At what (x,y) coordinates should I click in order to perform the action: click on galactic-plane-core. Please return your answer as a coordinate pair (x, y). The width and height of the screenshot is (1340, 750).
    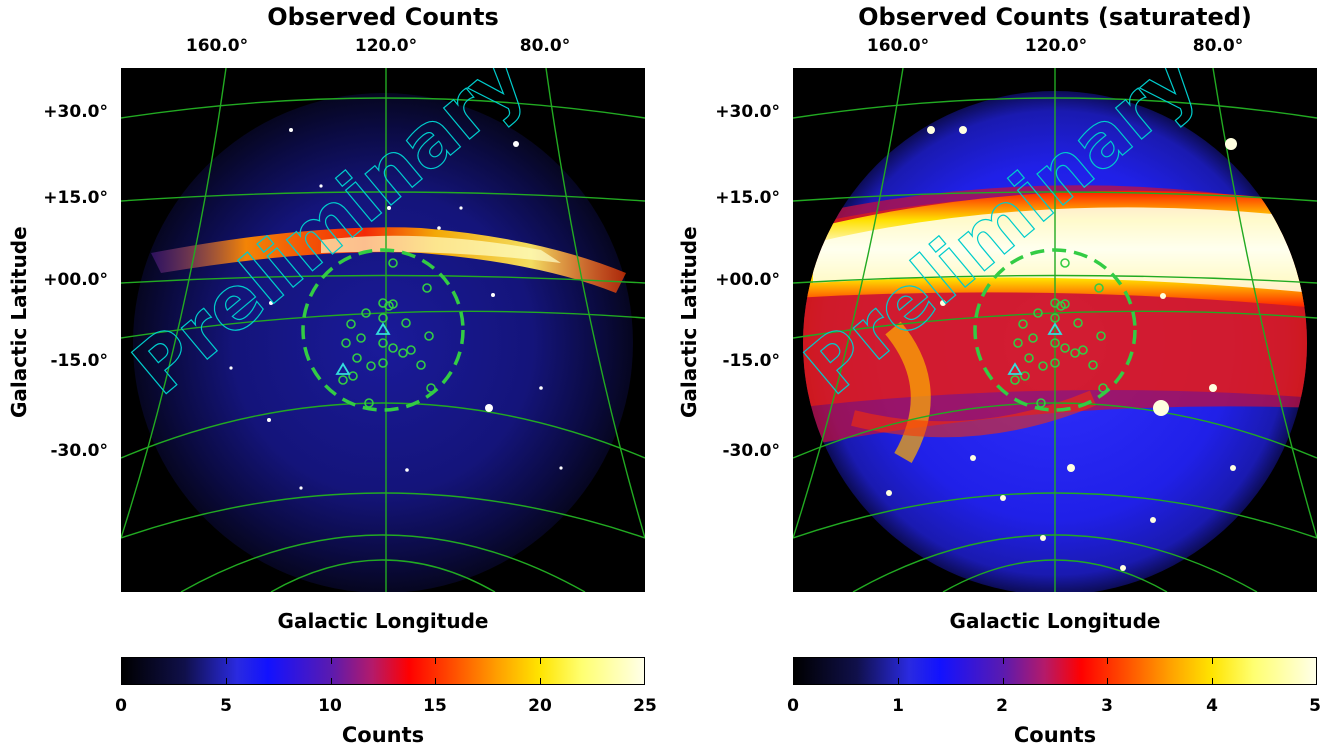
    Looking at the image, I should click on (441, 249).